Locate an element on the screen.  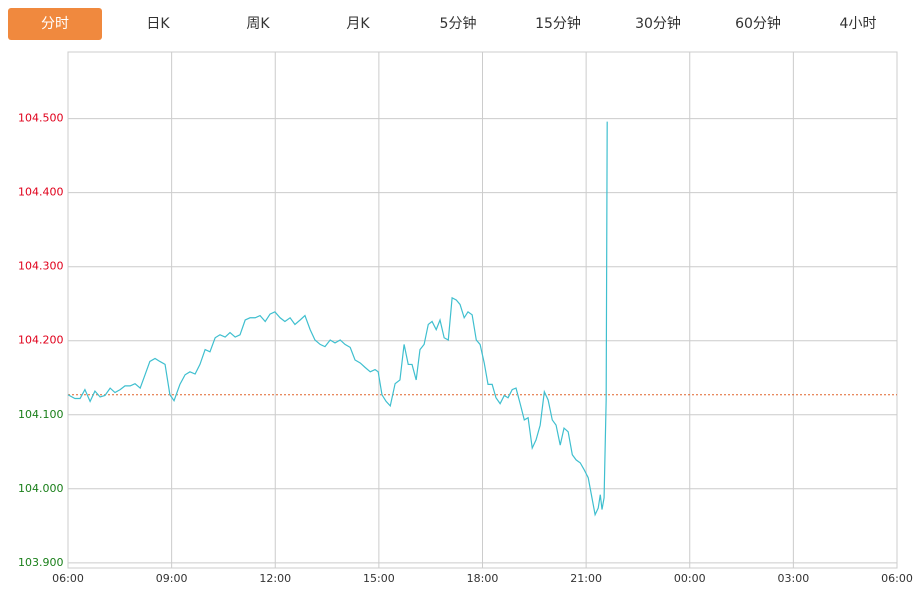
x-tick-label: 12:00 is located at coordinates (275, 578).